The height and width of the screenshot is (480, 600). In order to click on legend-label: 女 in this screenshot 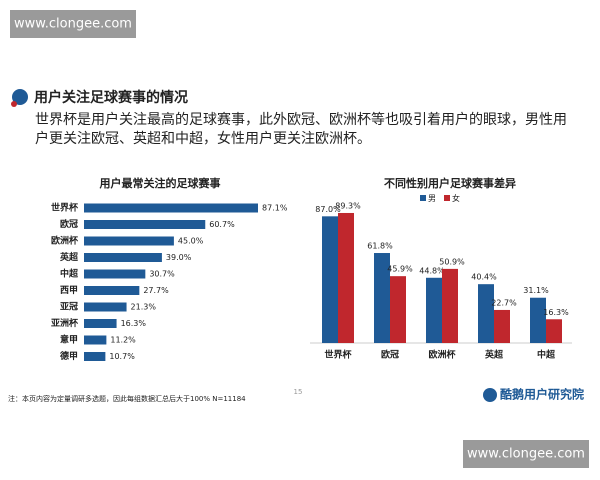, I will do `click(456, 198)`.